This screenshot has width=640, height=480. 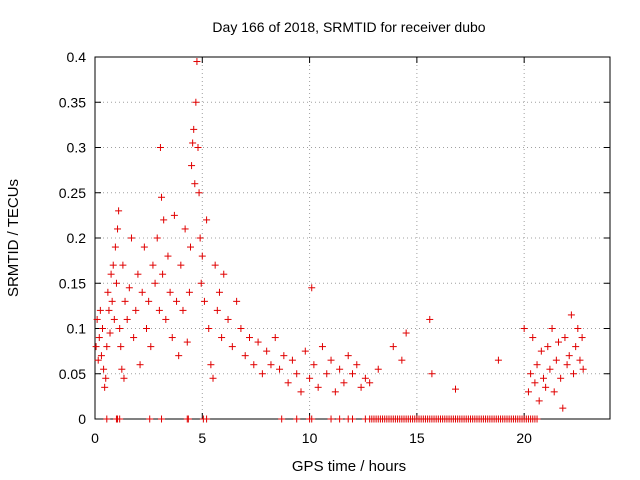 I want to click on y-tick-label: 0.2, so click(x=77, y=238).